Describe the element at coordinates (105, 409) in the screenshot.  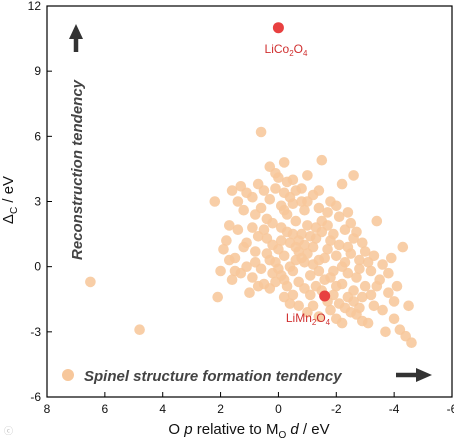
I see `x-tick-label: 6` at that location.